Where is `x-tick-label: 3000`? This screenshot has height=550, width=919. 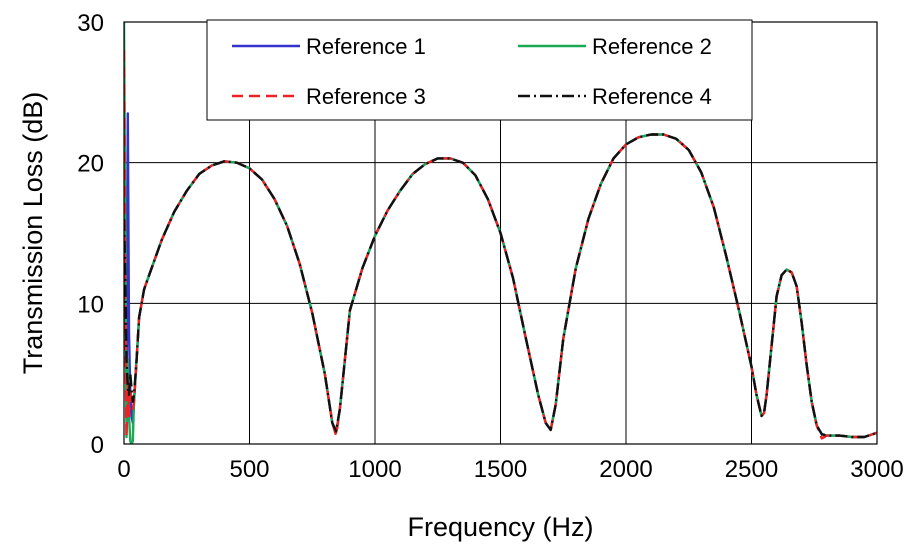 x-tick-label: 3000 is located at coordinates (876, 469).